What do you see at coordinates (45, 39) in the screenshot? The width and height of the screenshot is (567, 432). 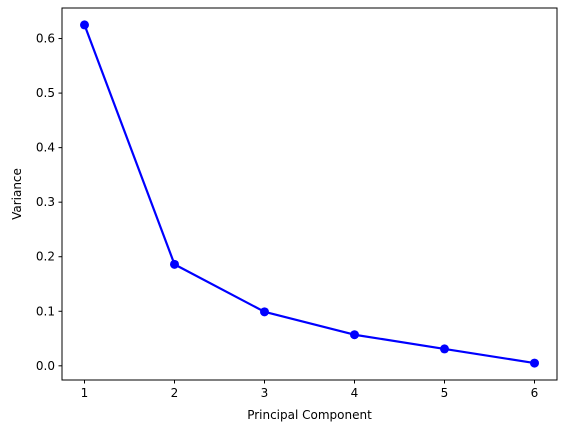 I see `y-tick-label: 0.6` at bounding box center [45, 39].